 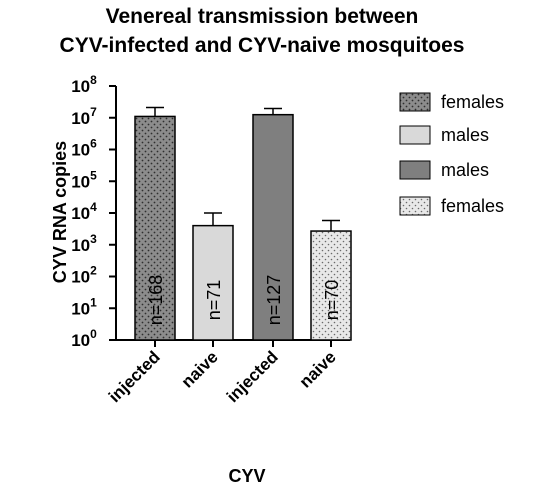 I want to click on y-tick-label: 10⁶, so click(x=84, y=148).